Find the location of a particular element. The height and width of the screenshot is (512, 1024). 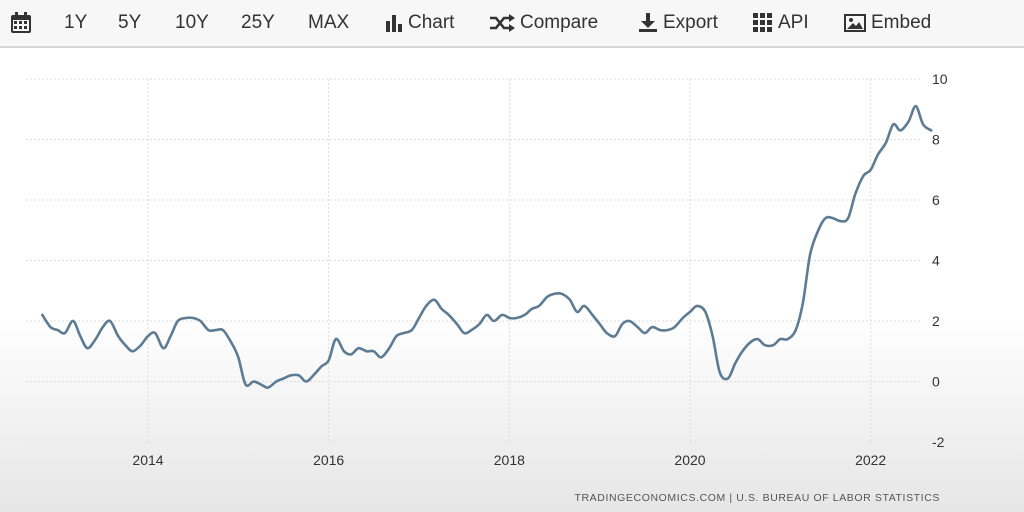

y-tick-label: 8 is located at coordinates (936, 140).